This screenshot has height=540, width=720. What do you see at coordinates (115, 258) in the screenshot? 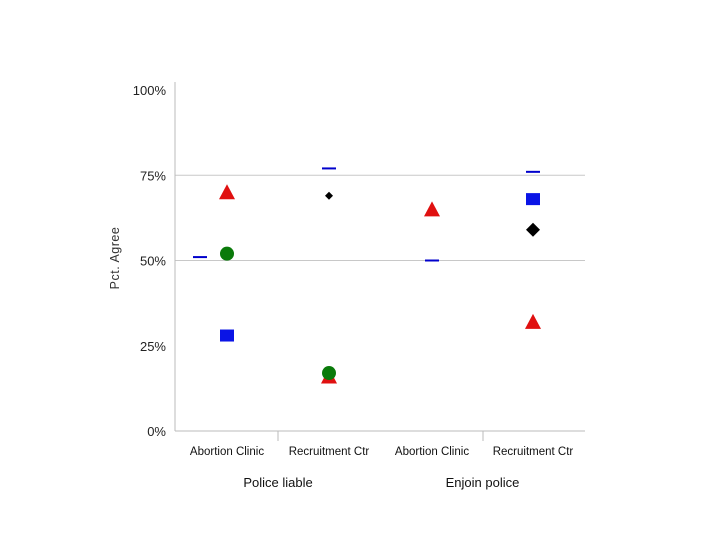
I see `y-axis-label: Pct. Agree` at bounding box center [115, 258].